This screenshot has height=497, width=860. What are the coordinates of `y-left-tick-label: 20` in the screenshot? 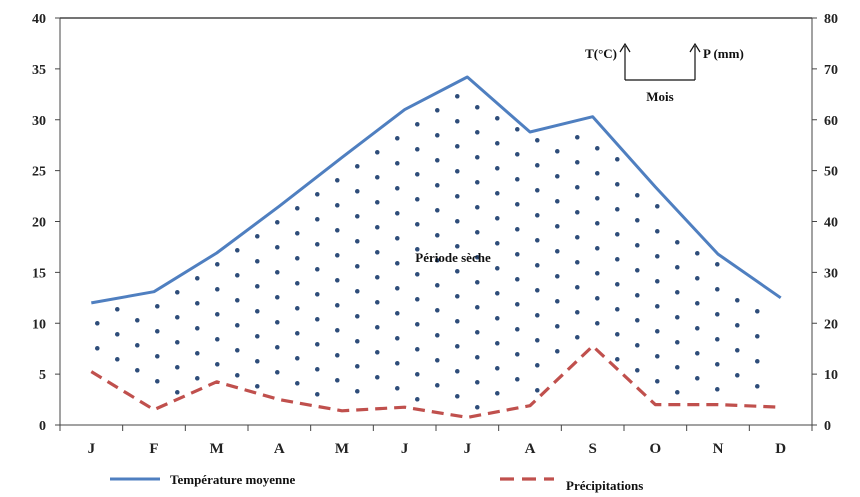 It's located at (39, 223).